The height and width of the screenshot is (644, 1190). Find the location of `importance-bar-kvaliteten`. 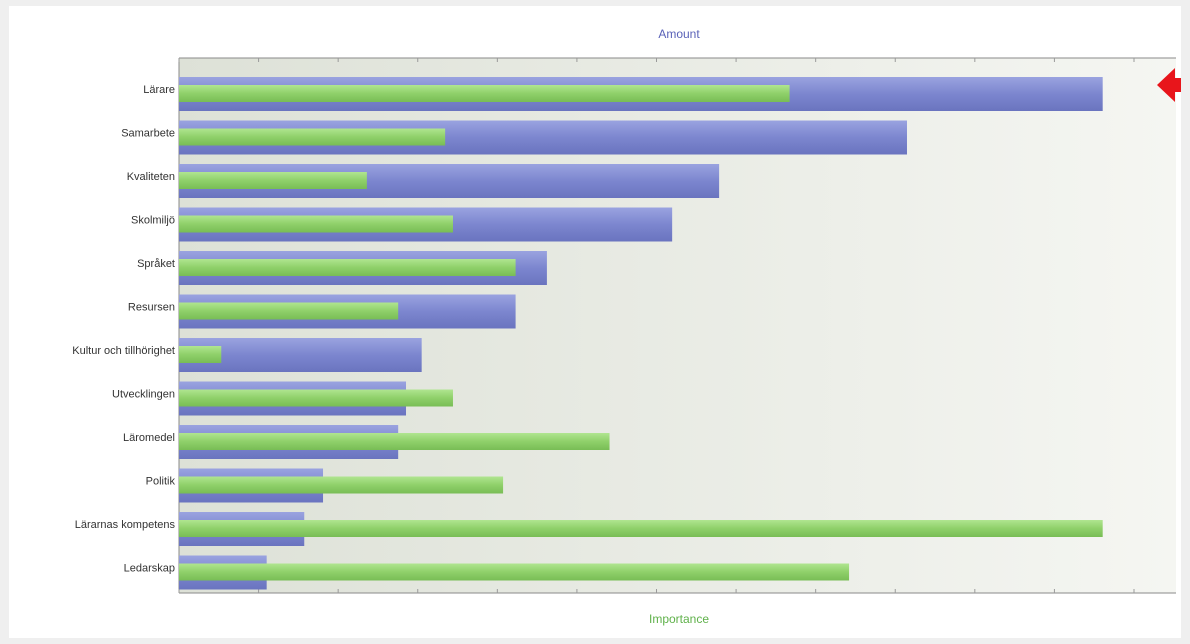

importance-bar-kvaliteten is located at coordinates (273, 180).